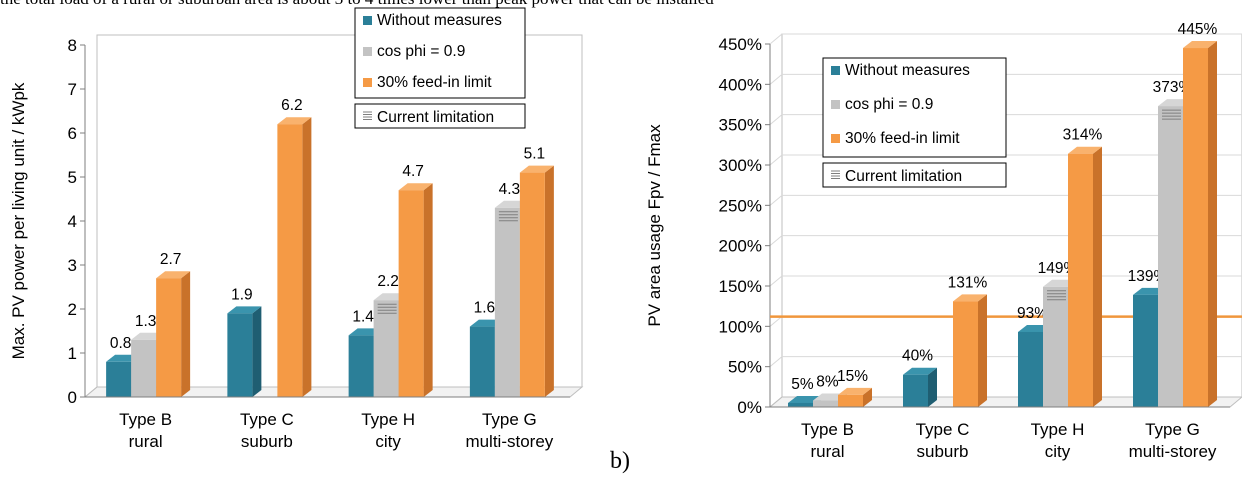  Describe the element at coordinates (1148, 276) in the screenshot. I see `data-label: 139%` at that location.